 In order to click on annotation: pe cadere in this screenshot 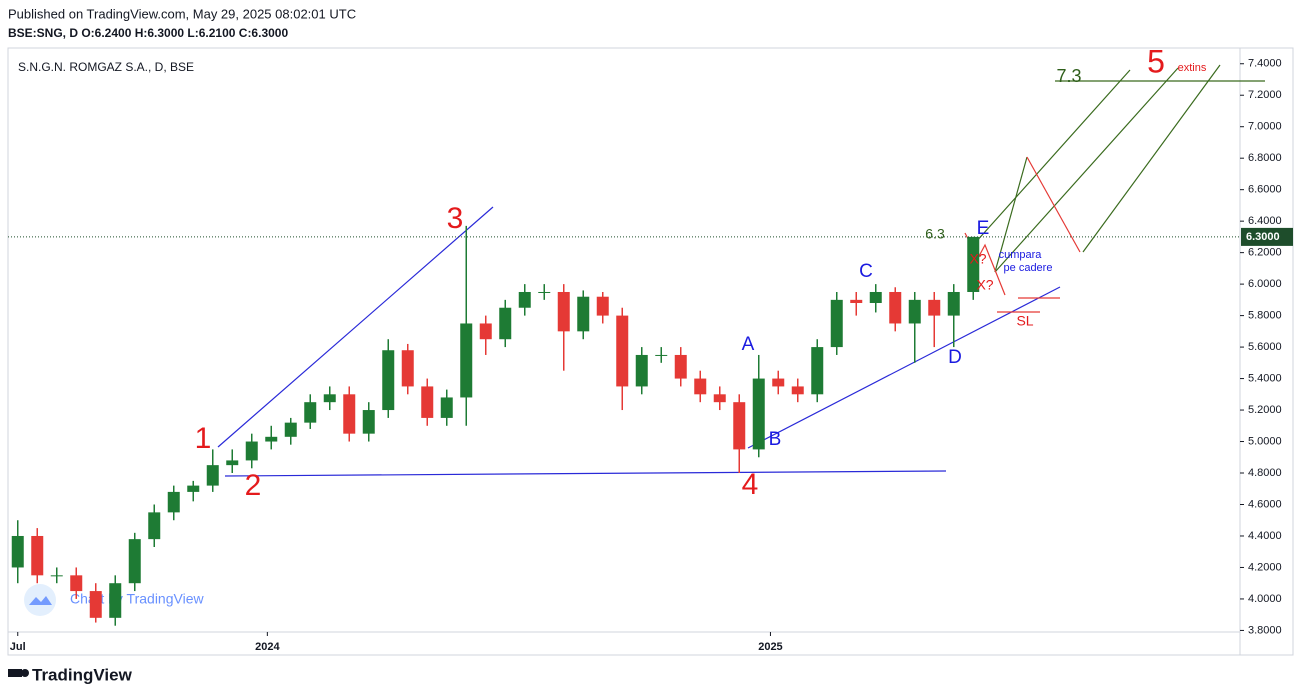, I will do `click(1028, 268)`.